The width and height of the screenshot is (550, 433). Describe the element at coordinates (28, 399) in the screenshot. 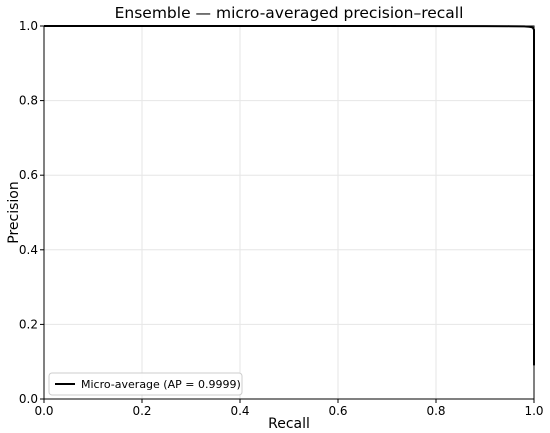

I see `y-tick-label: 0.0` at that location.